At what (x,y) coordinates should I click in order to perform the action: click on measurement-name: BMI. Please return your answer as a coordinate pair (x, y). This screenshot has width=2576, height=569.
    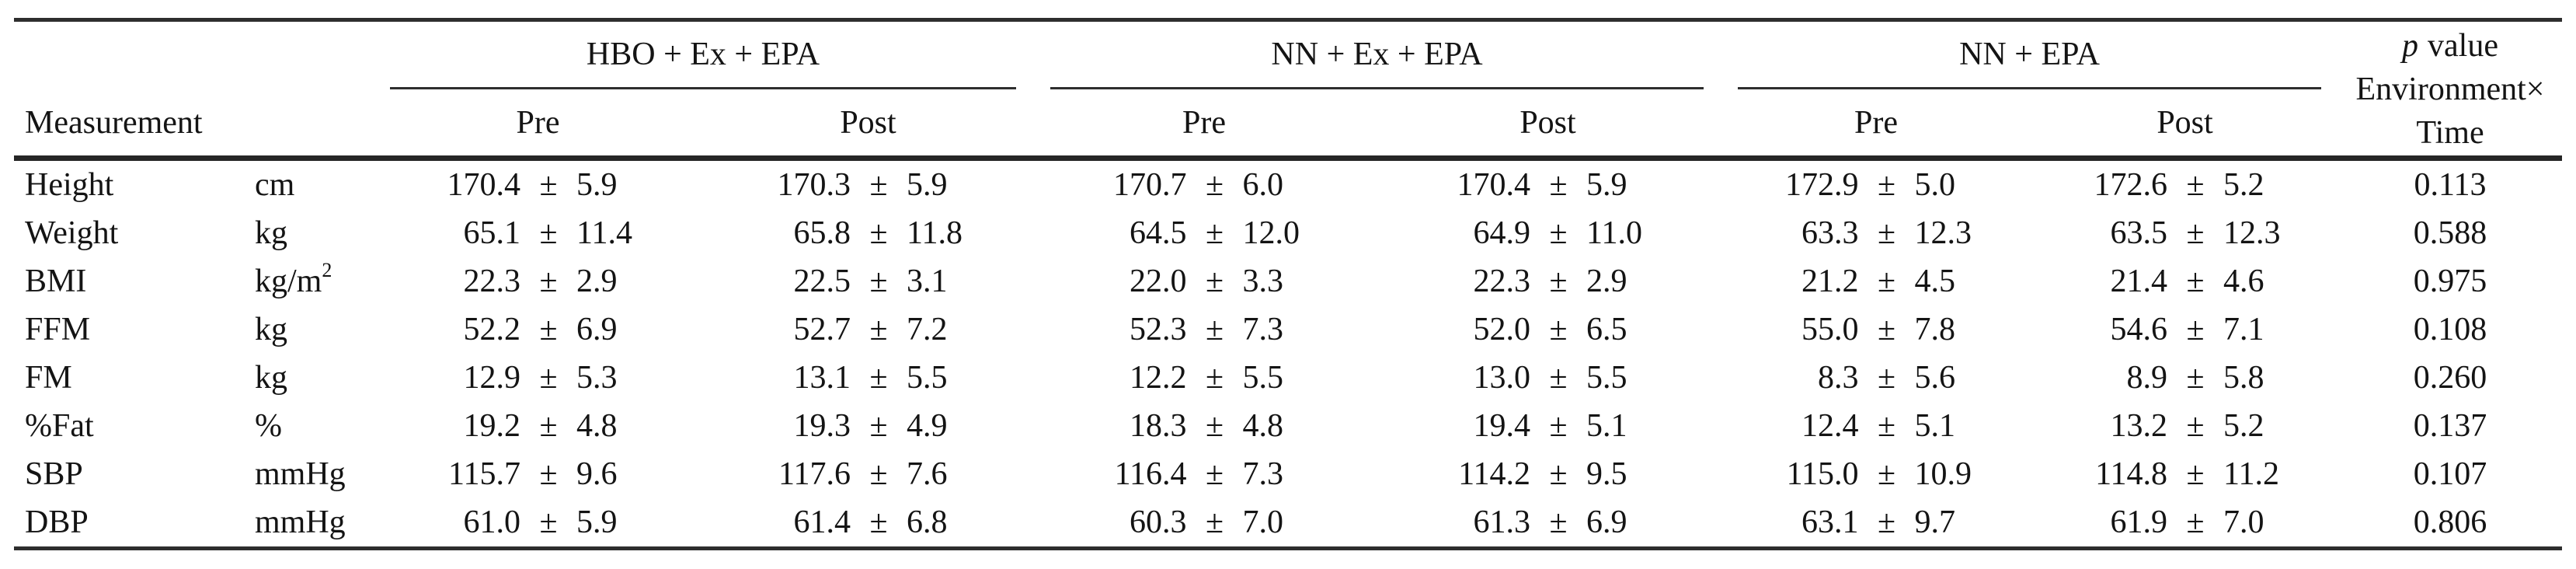
    Looking at the image, I should click on (56, 281).